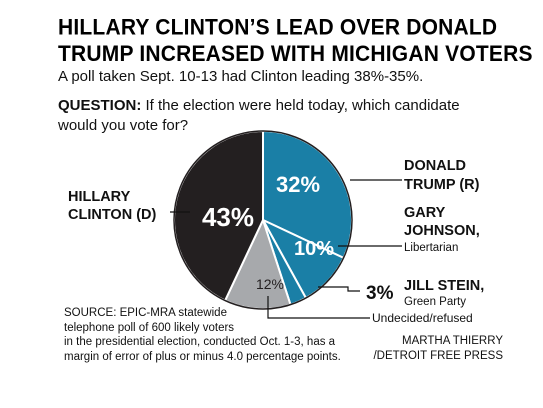 The image size is (543, 408). Describe the element at coordinates (112, 215) in the screenshot. I see `category-label-clinton-2: CLINTON (D)` at that location.